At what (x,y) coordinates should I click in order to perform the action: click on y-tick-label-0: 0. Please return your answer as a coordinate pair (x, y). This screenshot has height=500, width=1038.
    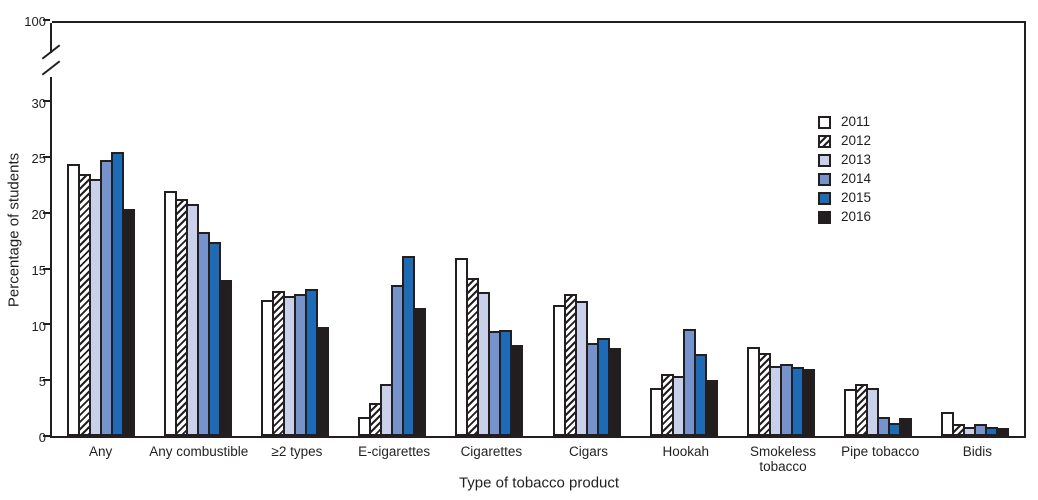
    Looking at the image, I should click on (42, 437).